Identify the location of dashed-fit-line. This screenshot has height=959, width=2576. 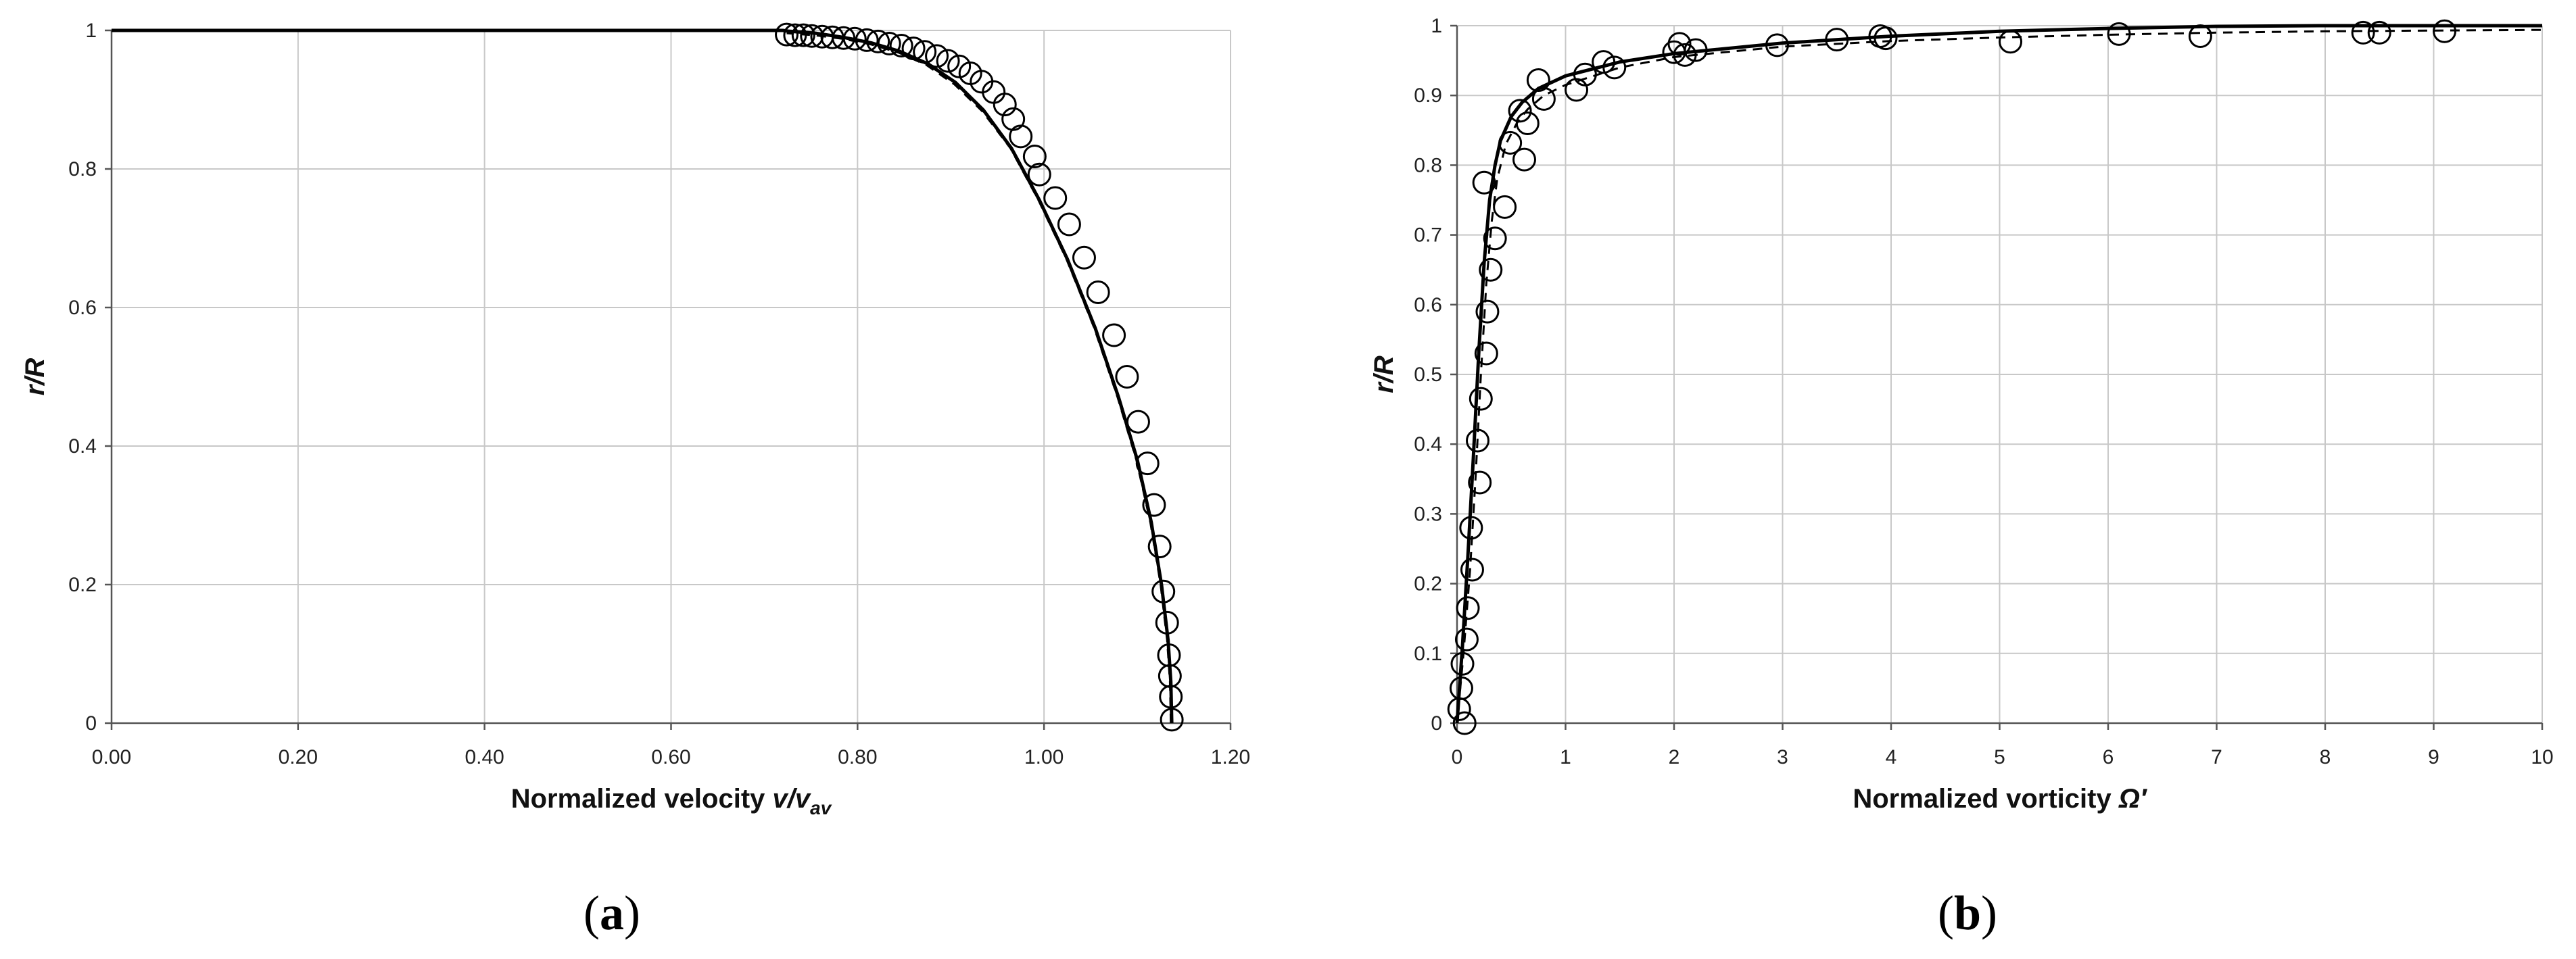
(979, 378).